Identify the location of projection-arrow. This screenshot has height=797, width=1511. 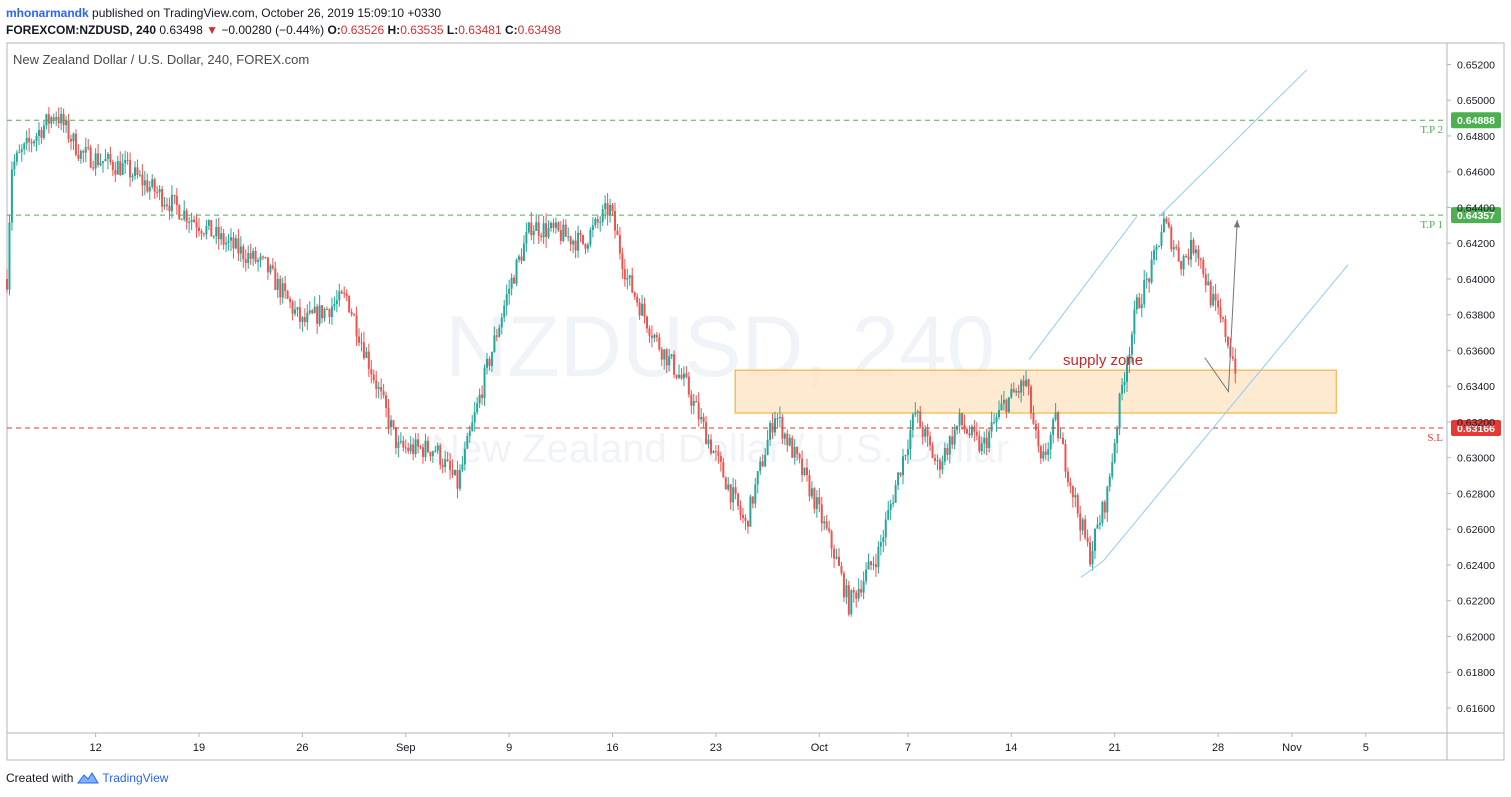
(1221, 306).